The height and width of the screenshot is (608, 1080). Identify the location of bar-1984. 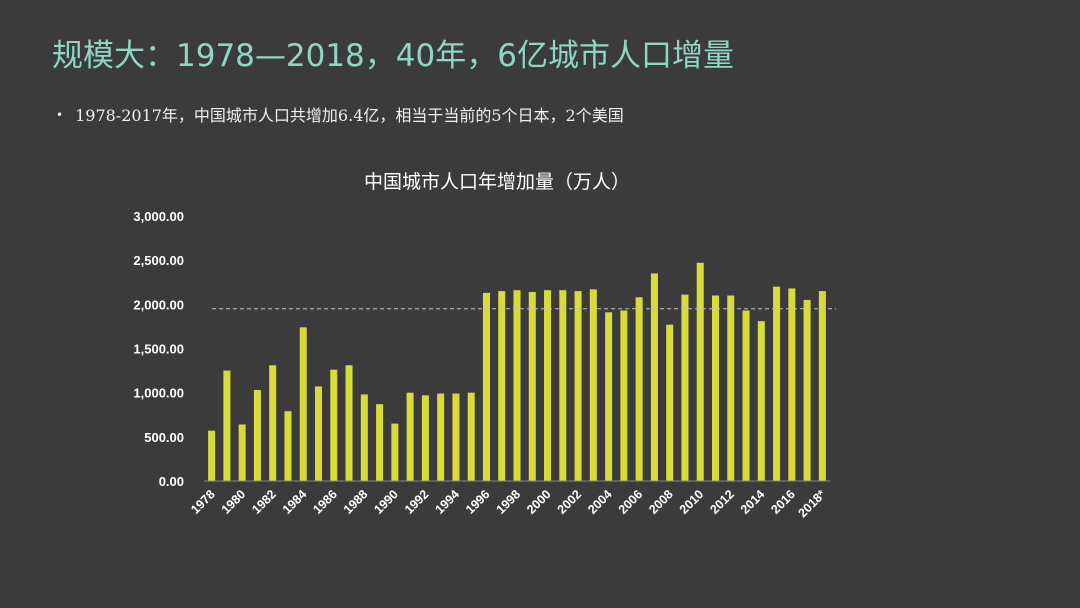
(303, 404).